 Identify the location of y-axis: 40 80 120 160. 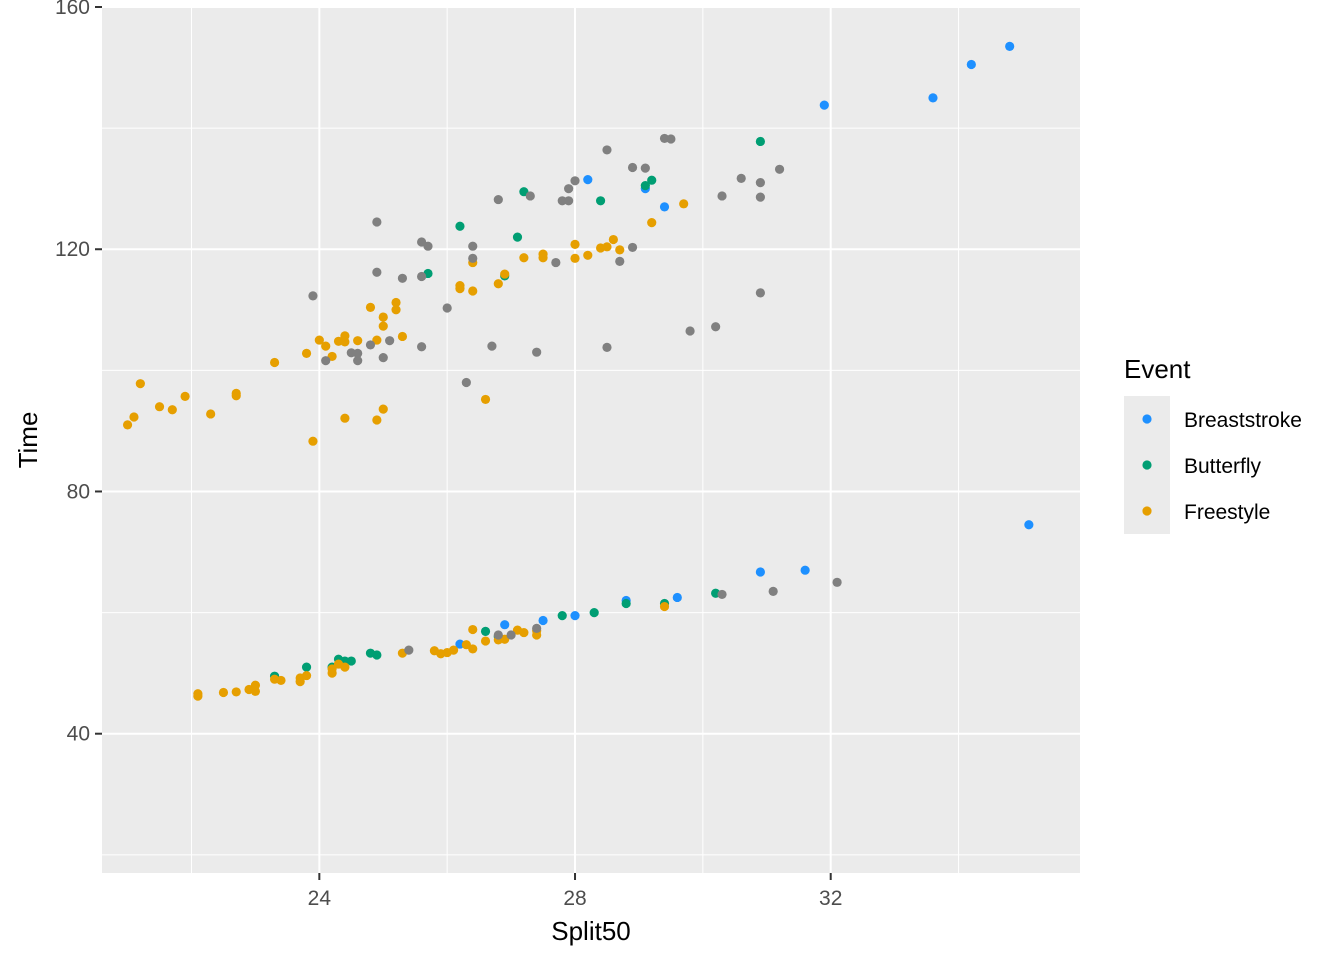
(78, 373).